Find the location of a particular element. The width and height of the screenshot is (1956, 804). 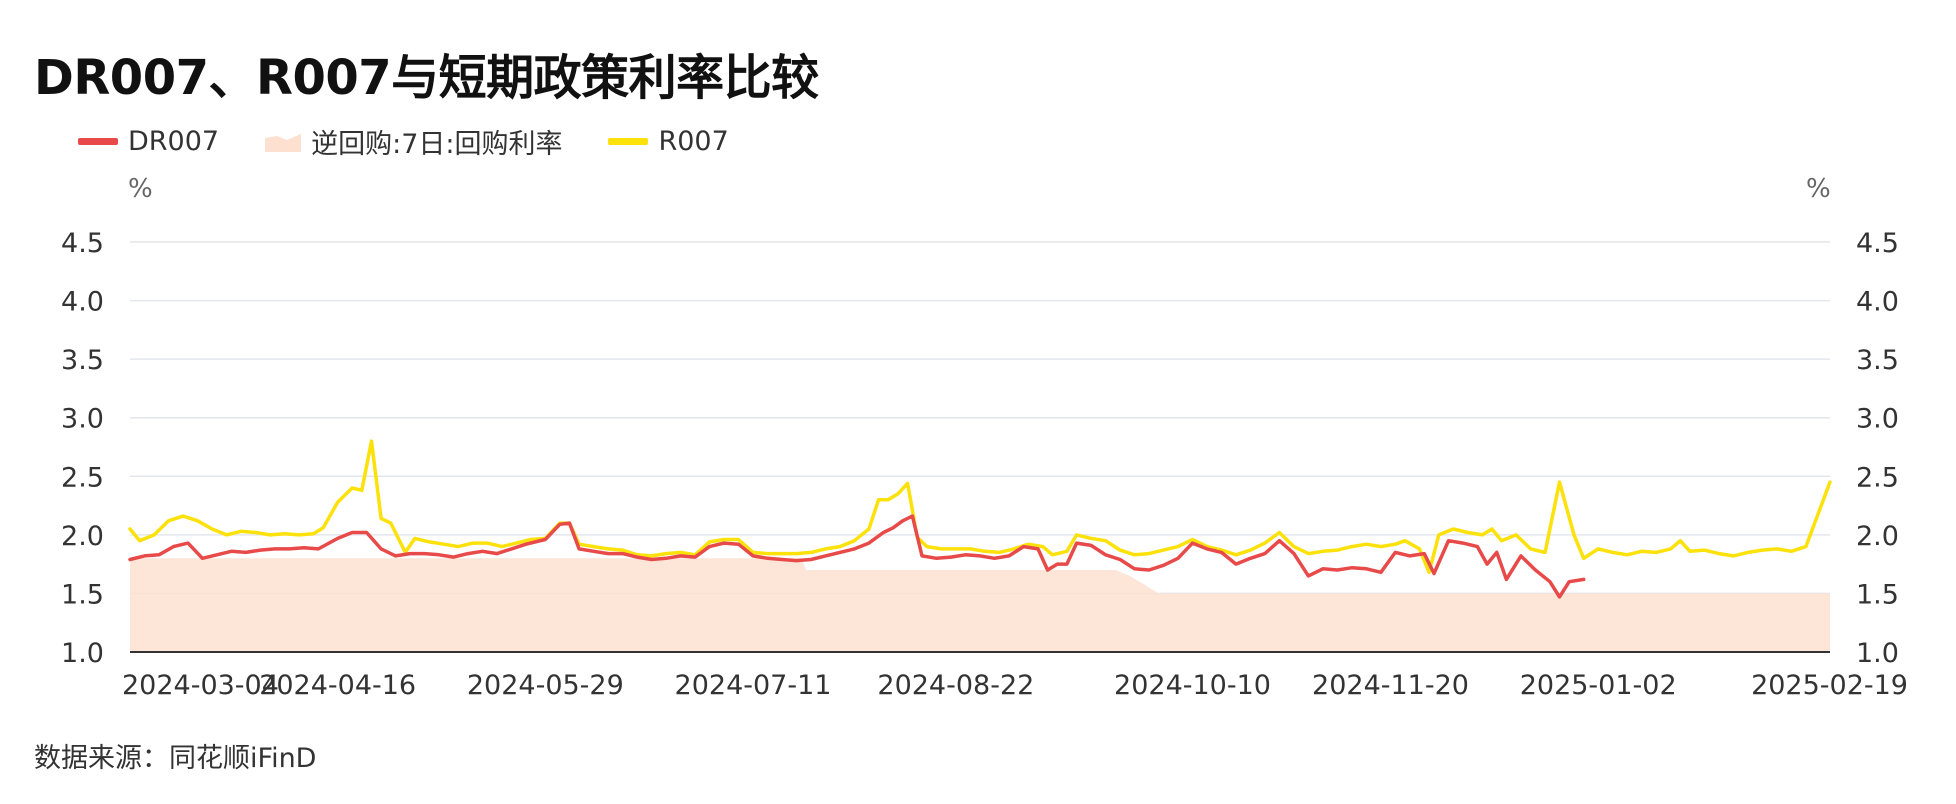

x-tick-label: 2024-04-16 is located at coordinates (337, 685).